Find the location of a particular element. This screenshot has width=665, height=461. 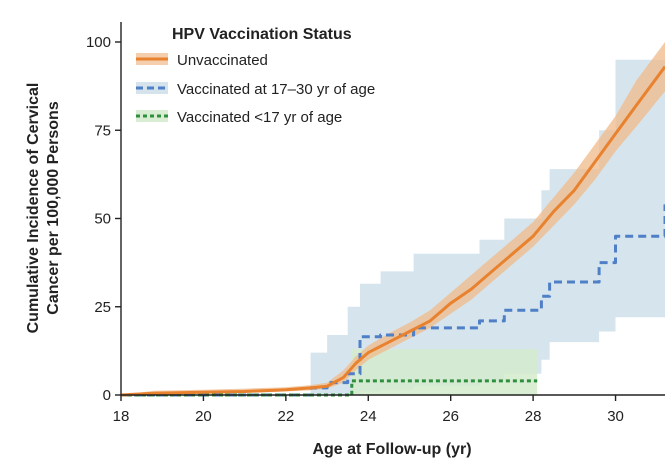

x-tick-label: 20 is located at coordinates (203, 416).